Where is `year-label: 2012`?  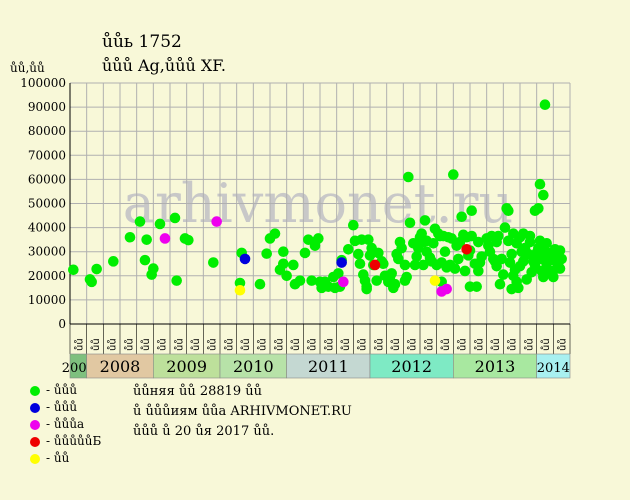
year-label: 2012 is located at coordinates (411, 366).